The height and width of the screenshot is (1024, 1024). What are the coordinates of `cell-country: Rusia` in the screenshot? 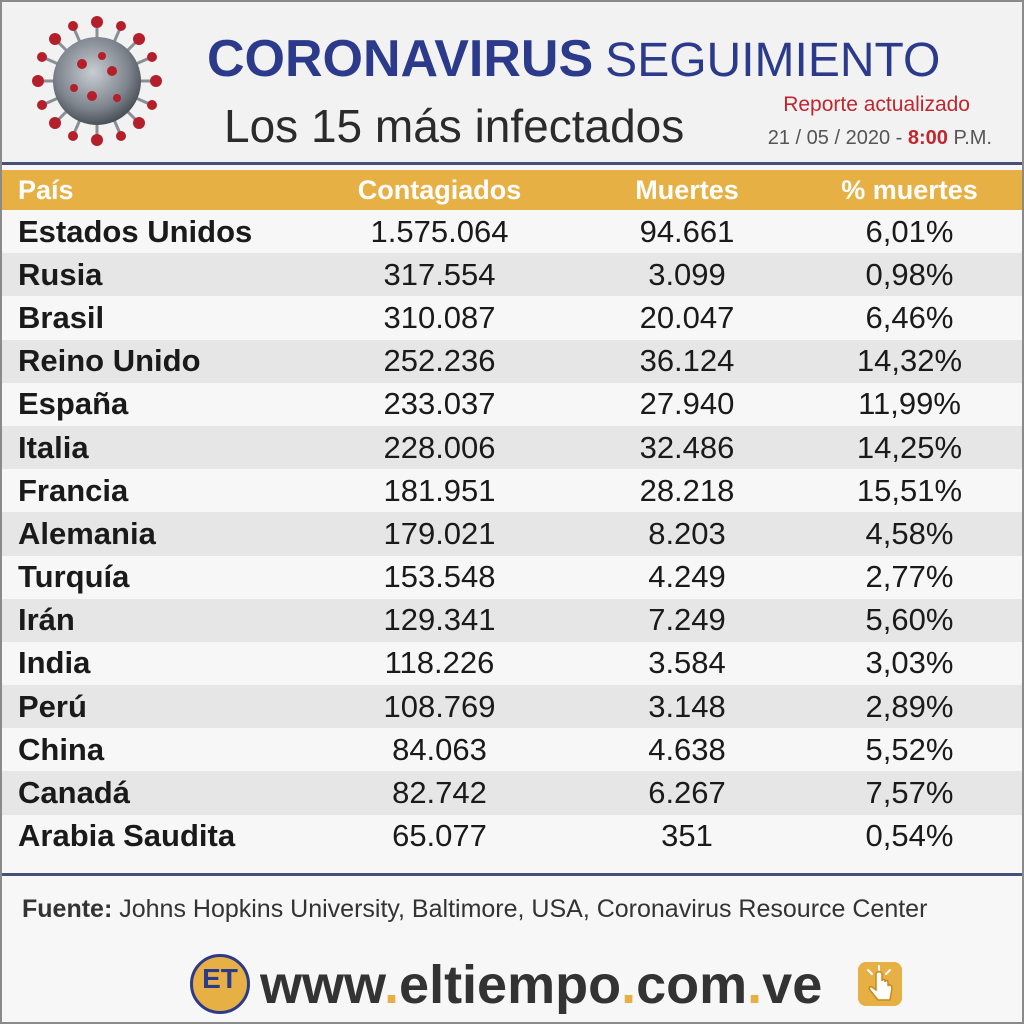 It's located at (60, 274).